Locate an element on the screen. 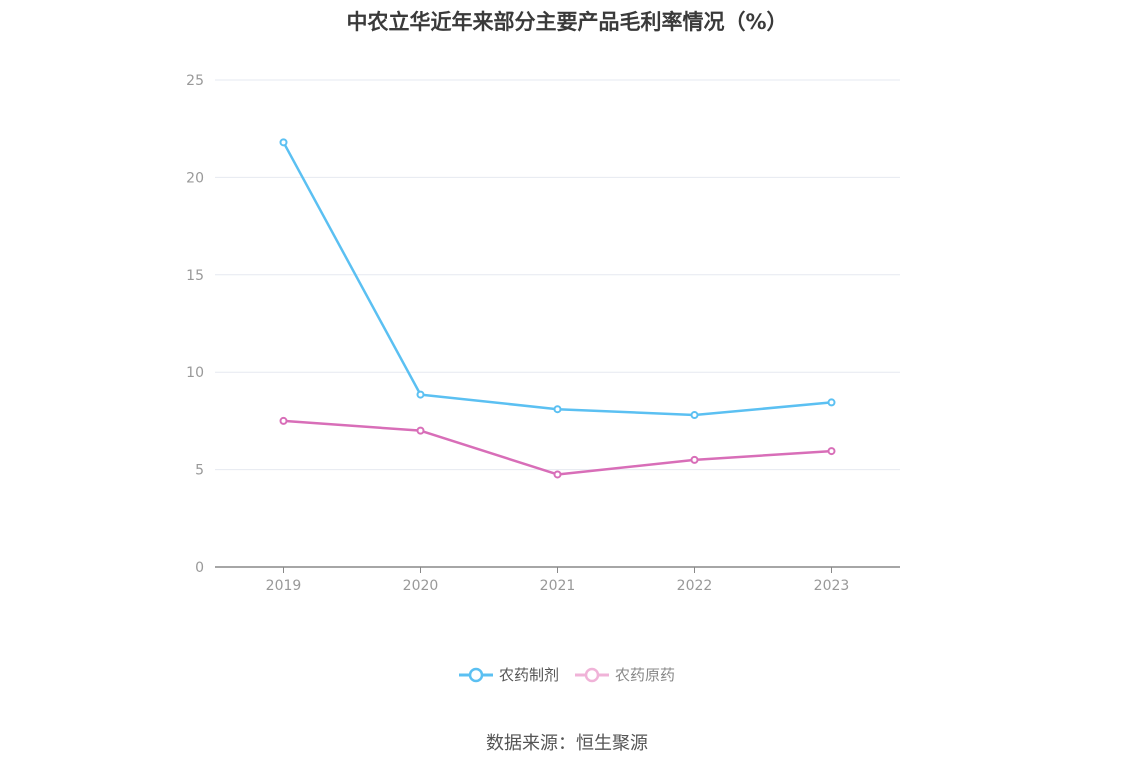  legend: 农药制剂 农药原药 is located at coordinates (567, 674).